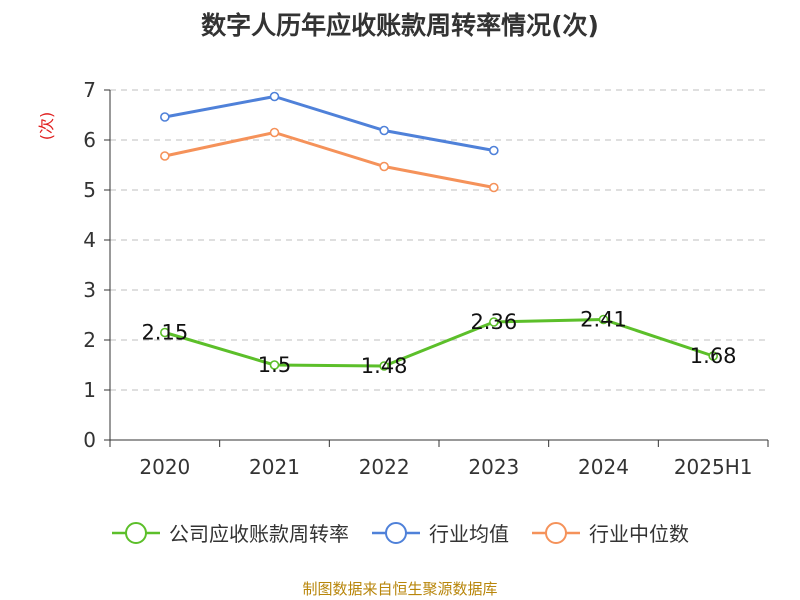  Describe the element at coordinates (493, 467) in the screenshot. I see `x-tick-label: 2023` at that location.